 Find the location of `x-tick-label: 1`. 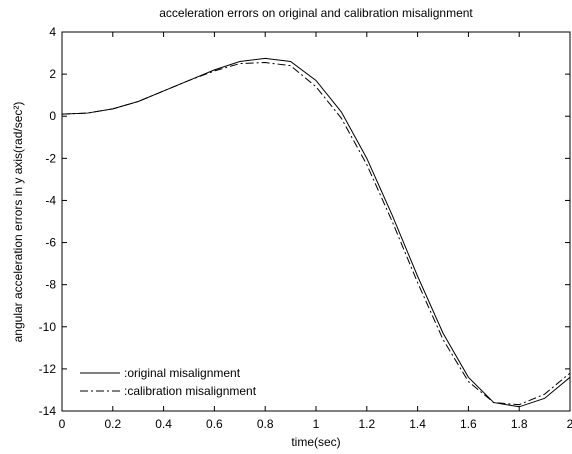

x-tick-label: 1 is located at coordinates (316, 424).